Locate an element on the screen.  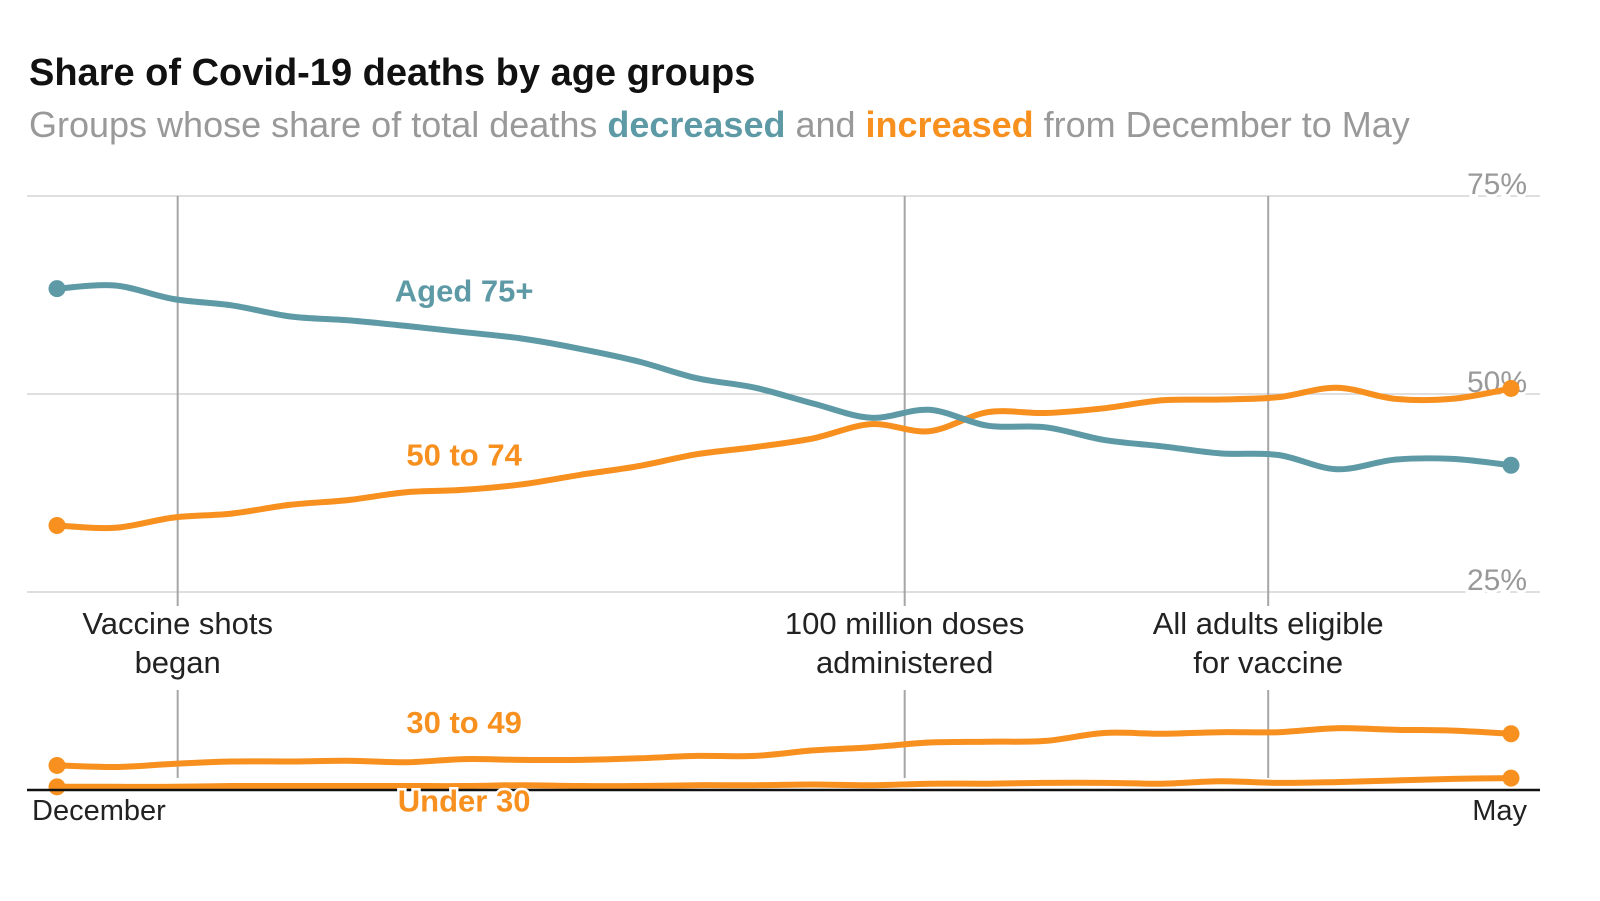
annotation-label-line1: All adults eligible is located at coordinates (1268, 623).